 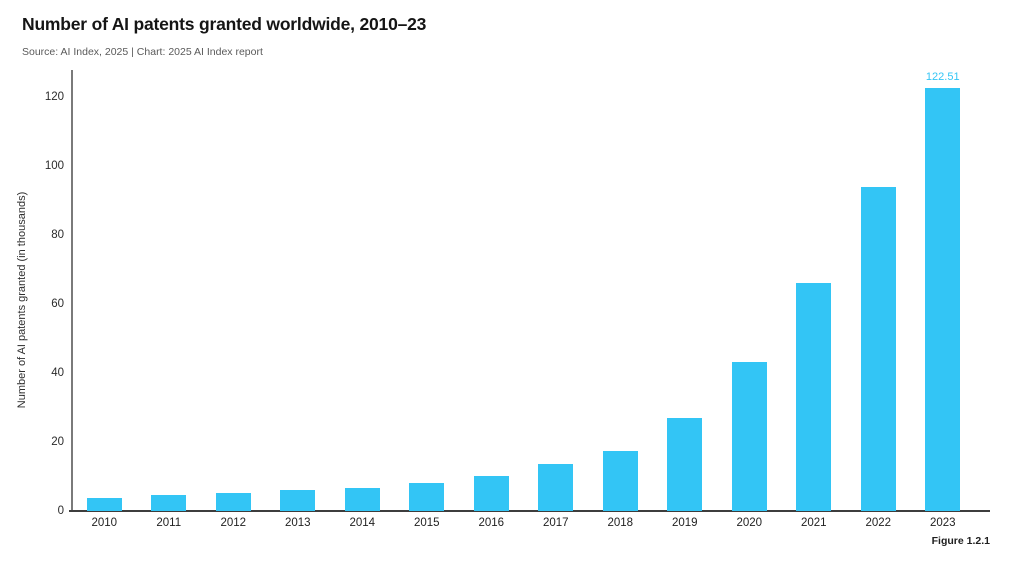 What do you see at coordinates (555, 523) in the screenshot?
I see `x-tick-label-2017: 2017` at bounding box center [555, 523].